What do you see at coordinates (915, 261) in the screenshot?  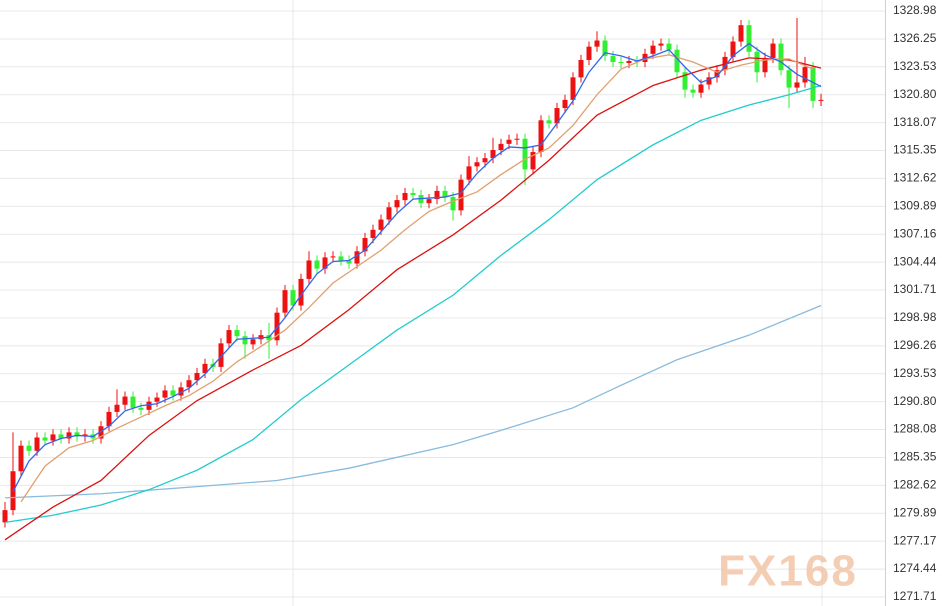 I see `y-tick-label: 1304.44` at bounding box center [915, 261].